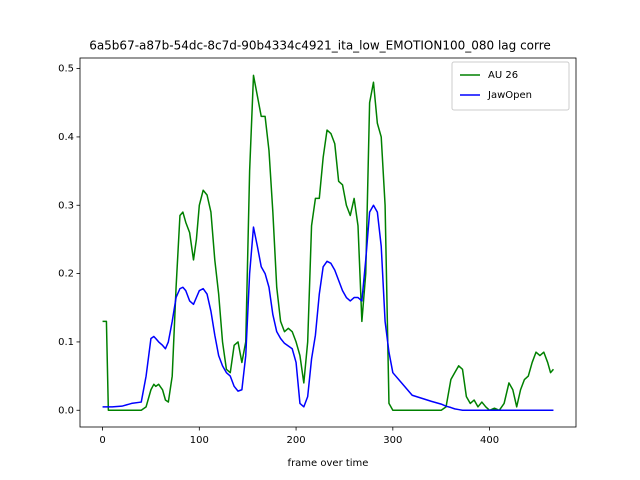  I want to click on legend-box, so click(510, 86).